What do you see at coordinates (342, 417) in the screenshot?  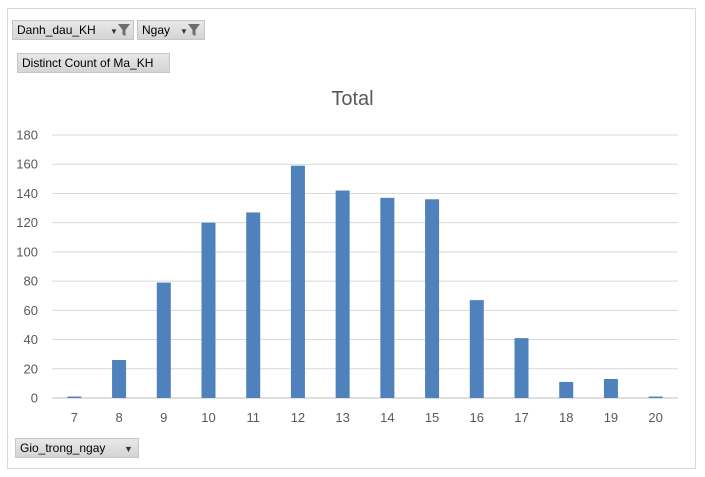 I see `x-tick-label: 13` at bounding box center [342, 417].